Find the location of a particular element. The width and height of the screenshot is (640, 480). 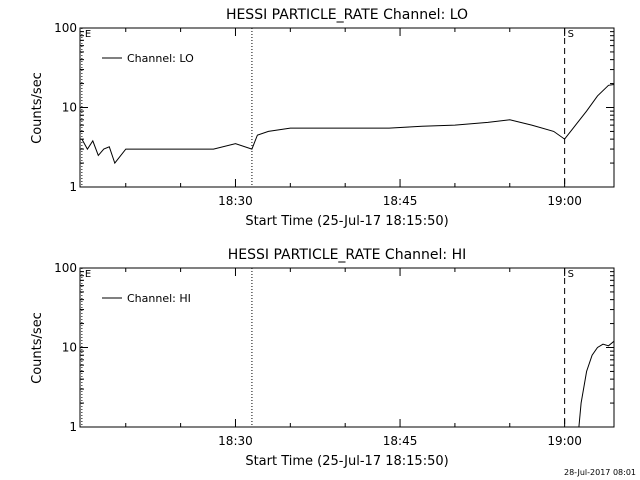

legend: Channel: LO is located at coordinates (148, 58).